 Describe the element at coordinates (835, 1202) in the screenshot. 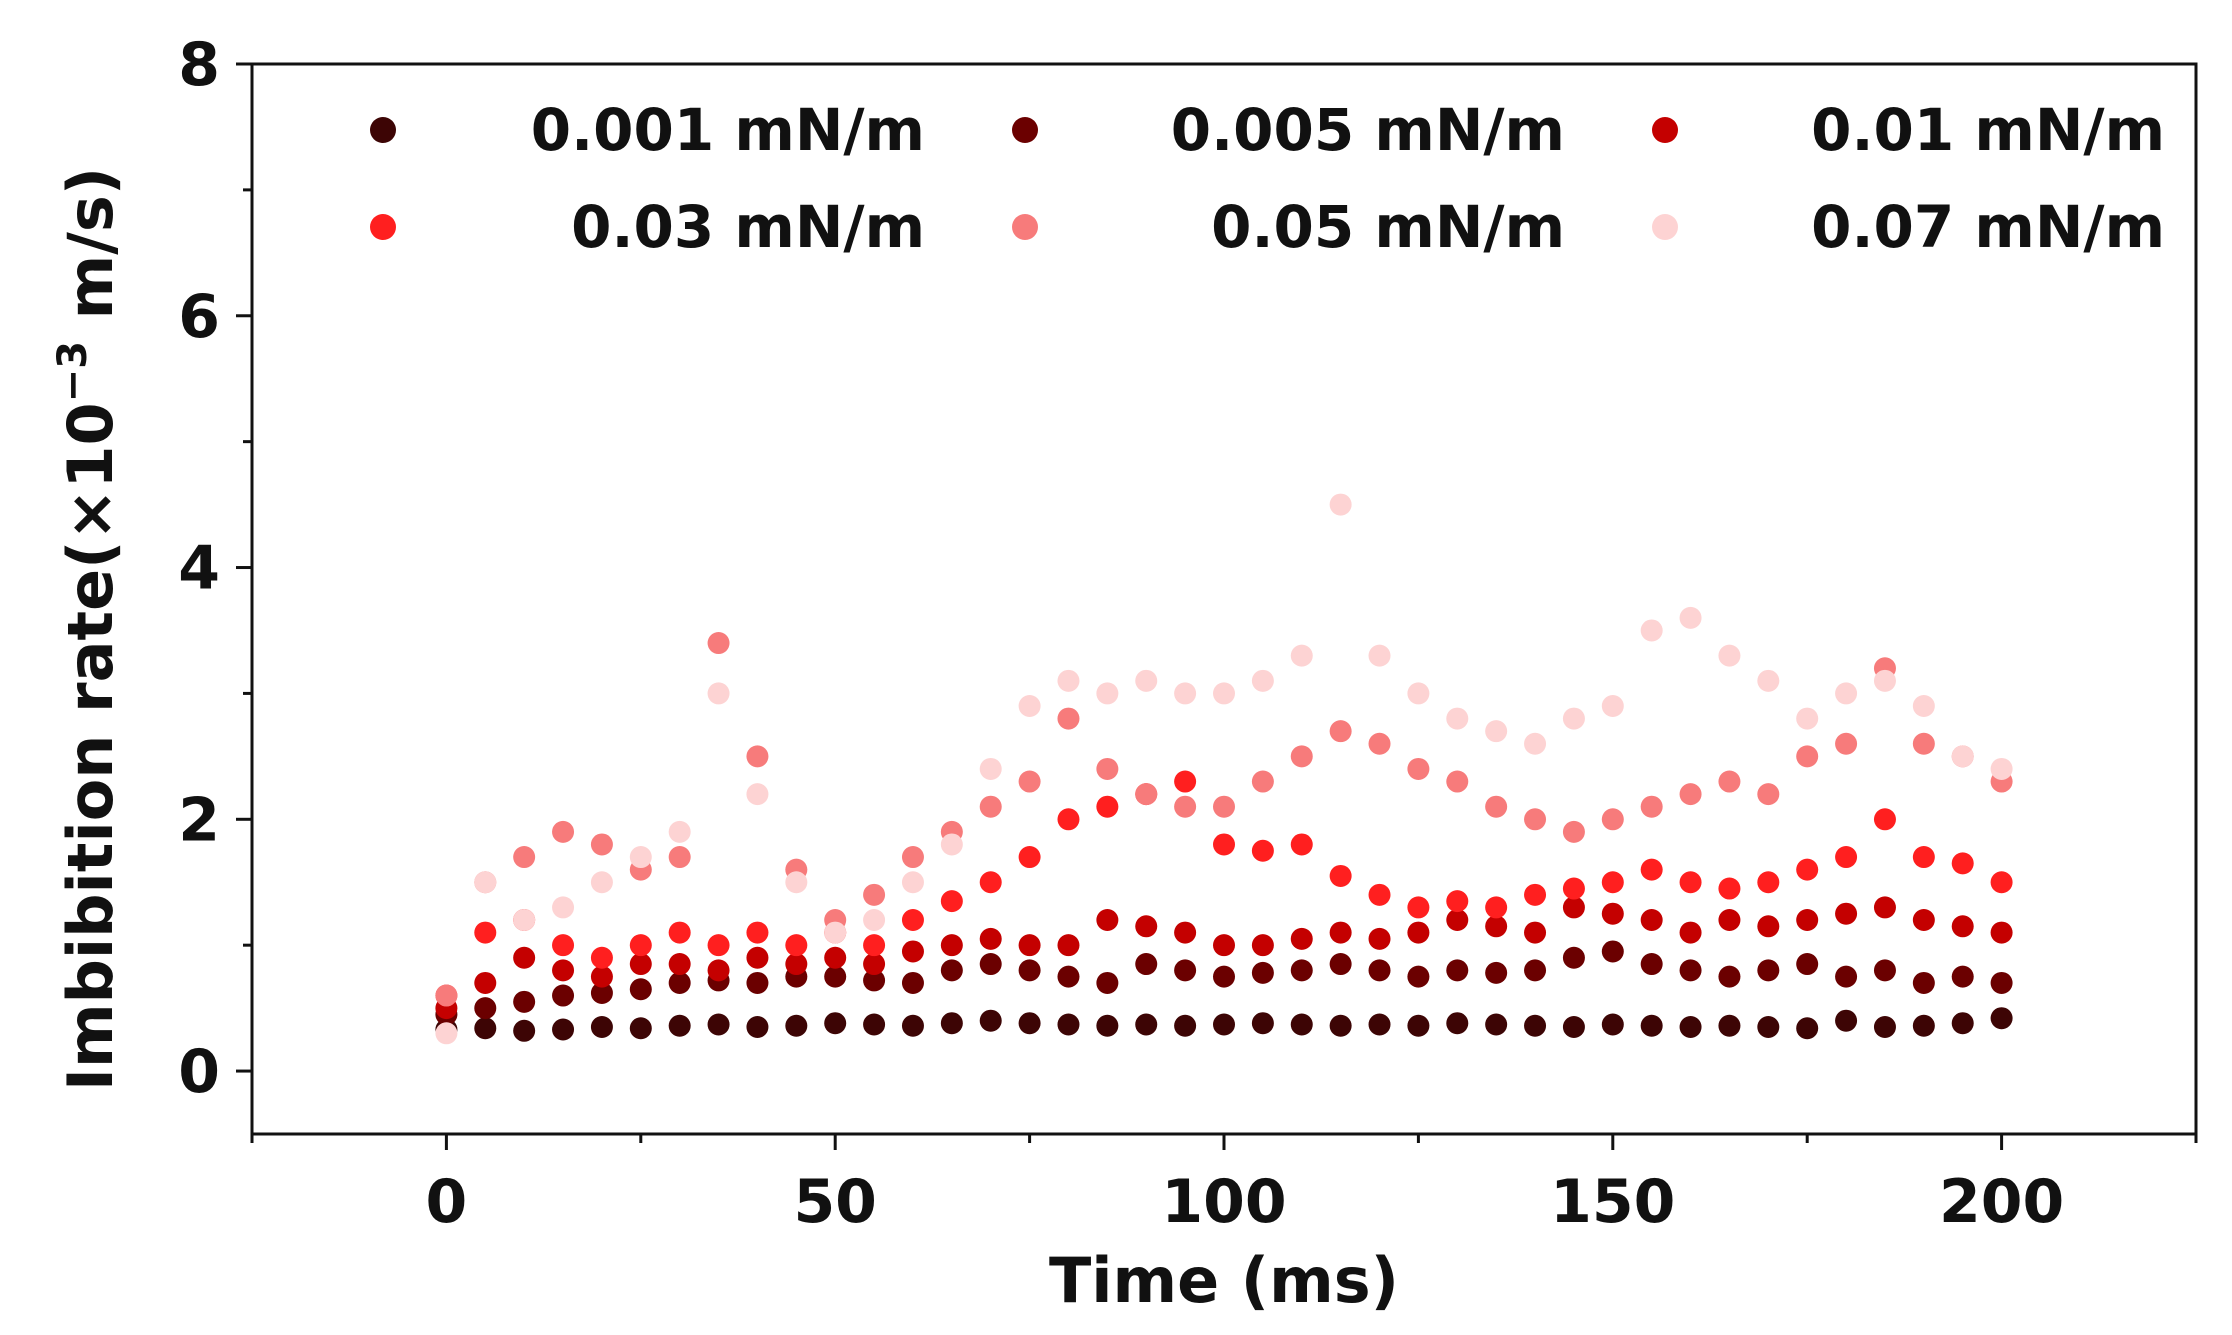

I see `x-tick-label: 50` at that location.